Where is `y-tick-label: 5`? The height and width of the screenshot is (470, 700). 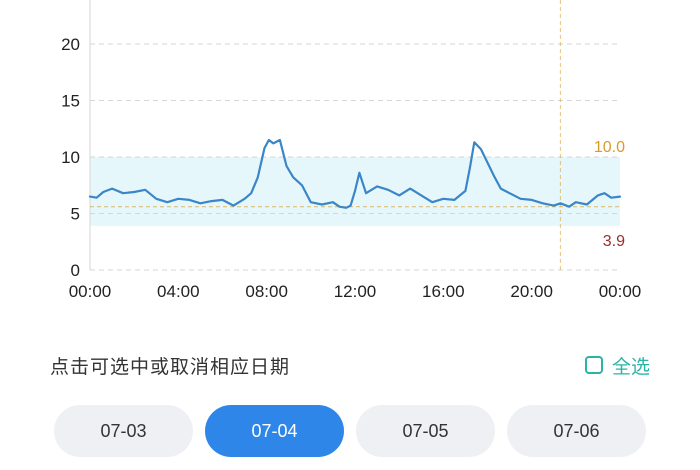
y-tick-label: 5 is located at coordinates (75, 214).